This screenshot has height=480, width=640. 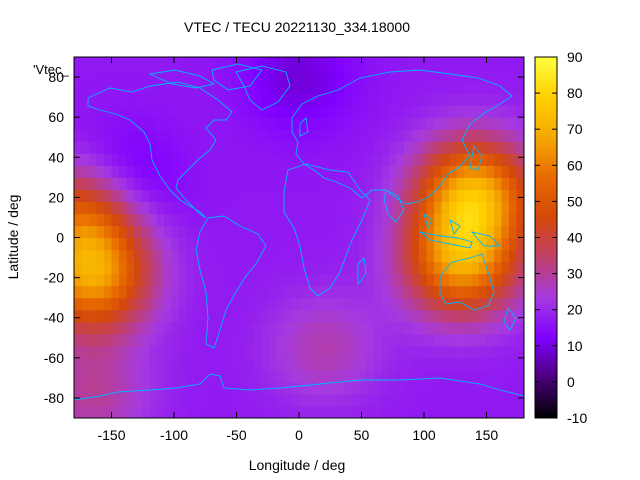 What do you see at coordinates (231, 282) in the screenshot?
I see `coastline-south-america` at bounding box center [231, 282].